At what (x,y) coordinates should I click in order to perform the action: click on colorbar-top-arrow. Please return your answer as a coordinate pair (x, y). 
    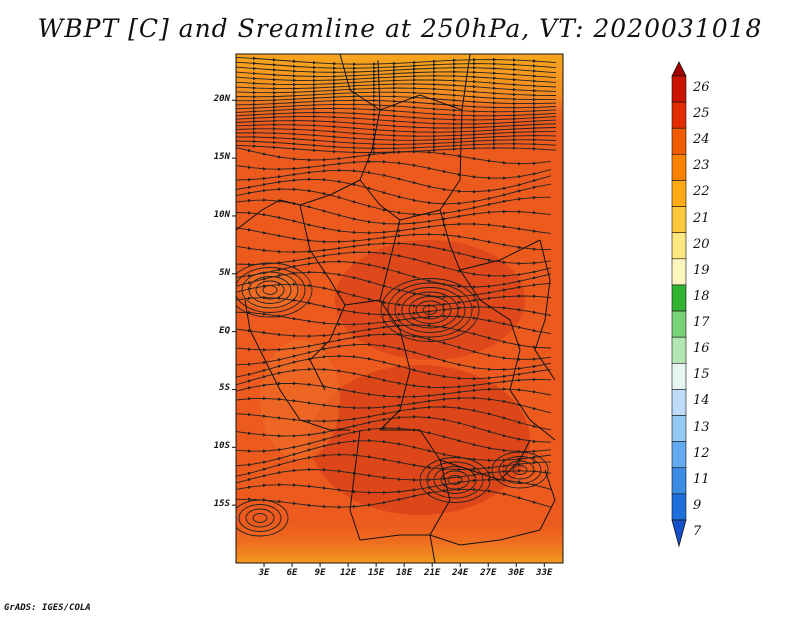
    Looking at the image, I should click on (679, 69).